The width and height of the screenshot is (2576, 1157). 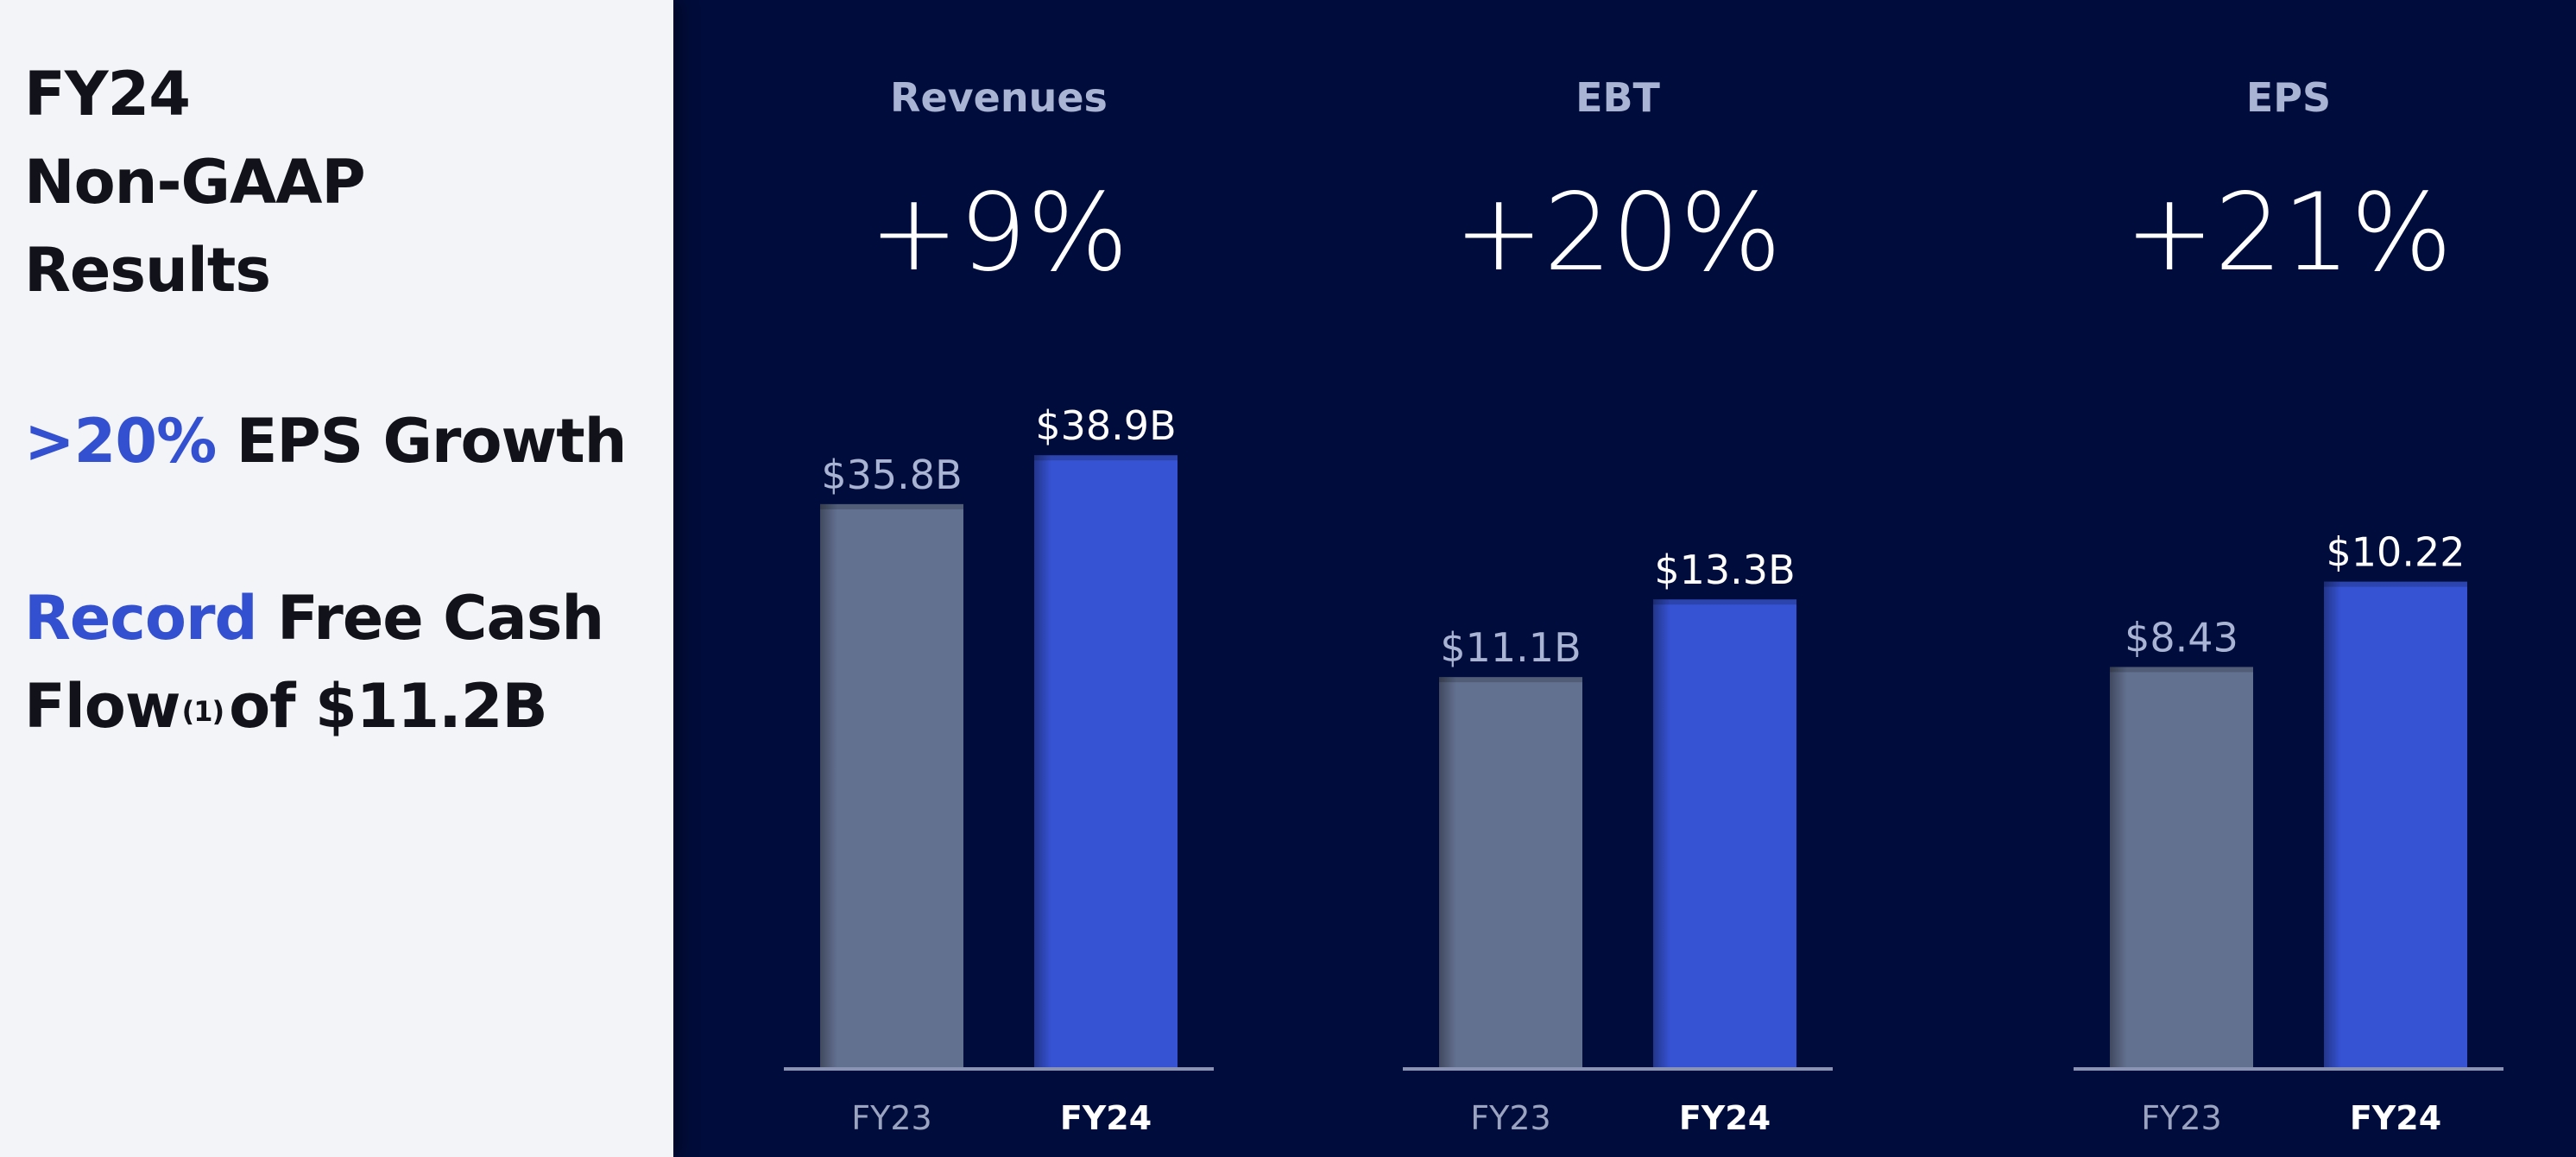 What do you see at coordinates (1617, 97) in the screenshot?
I see `metric-title-ebt: EBT` at bounding box center [1617, 97].